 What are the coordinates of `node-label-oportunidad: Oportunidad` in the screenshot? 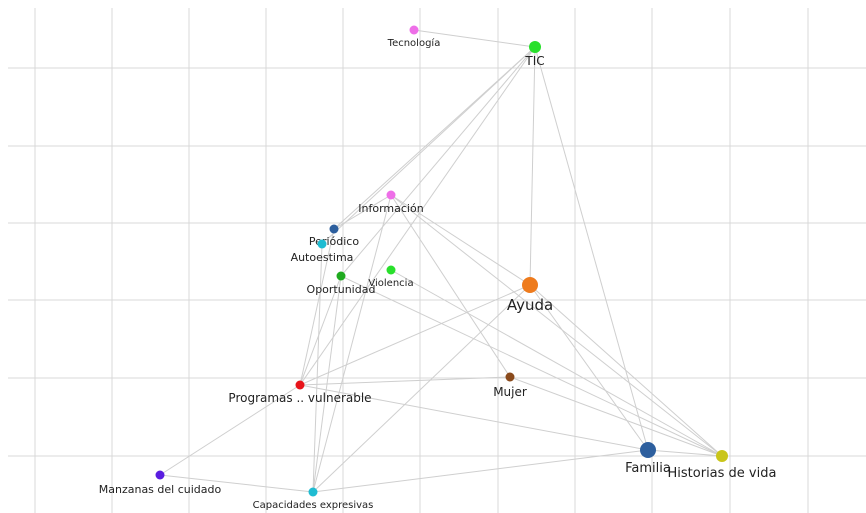 It's located at (341, 289).